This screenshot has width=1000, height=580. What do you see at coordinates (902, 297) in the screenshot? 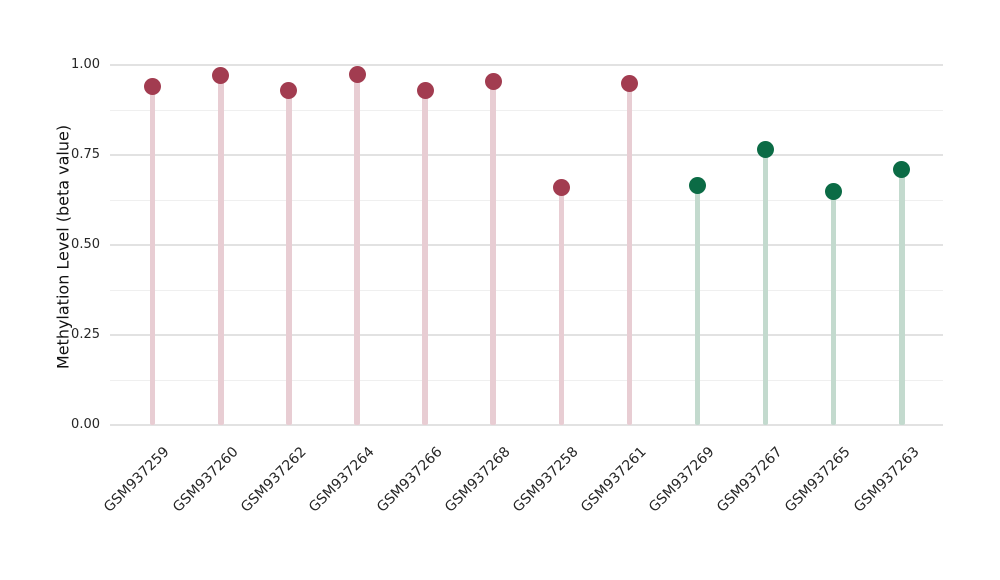
I see `stem-GSM937263` at bounding box center [902, 297].